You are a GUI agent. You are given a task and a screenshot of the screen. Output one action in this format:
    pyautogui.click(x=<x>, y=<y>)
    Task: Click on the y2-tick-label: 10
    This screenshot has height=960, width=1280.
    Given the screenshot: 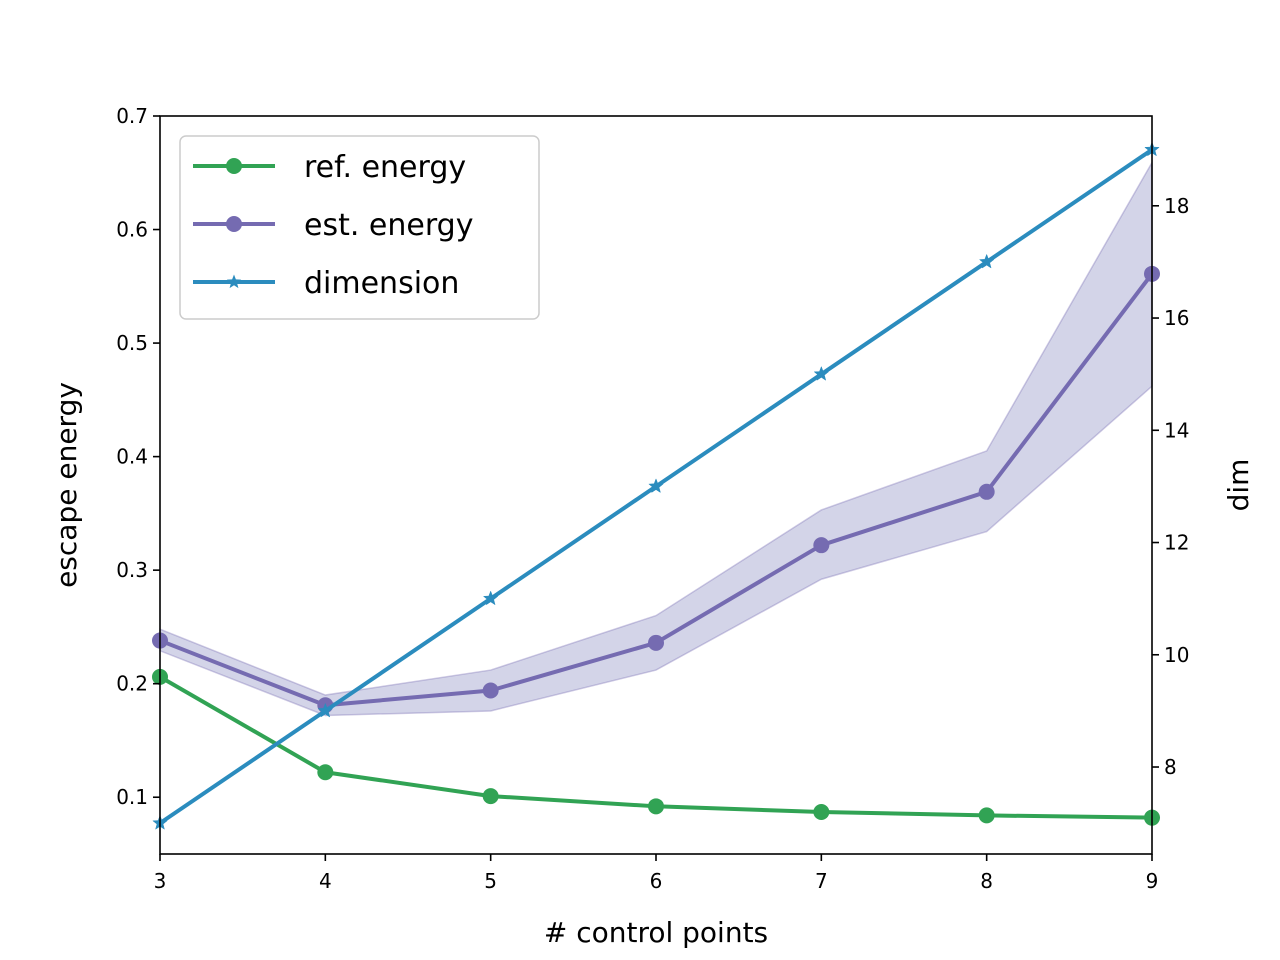 What is the action you would take?
    pyautogui.click(x=1176, y=655)
    